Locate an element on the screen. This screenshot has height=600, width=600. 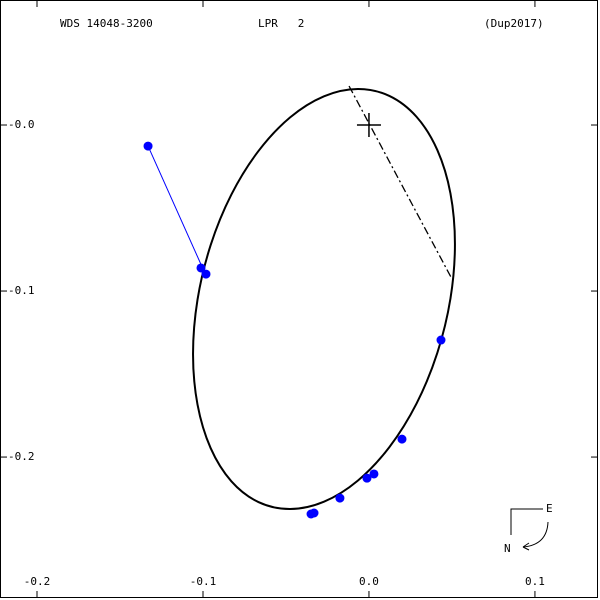
compass: E N is located at coordinates (528, 528).